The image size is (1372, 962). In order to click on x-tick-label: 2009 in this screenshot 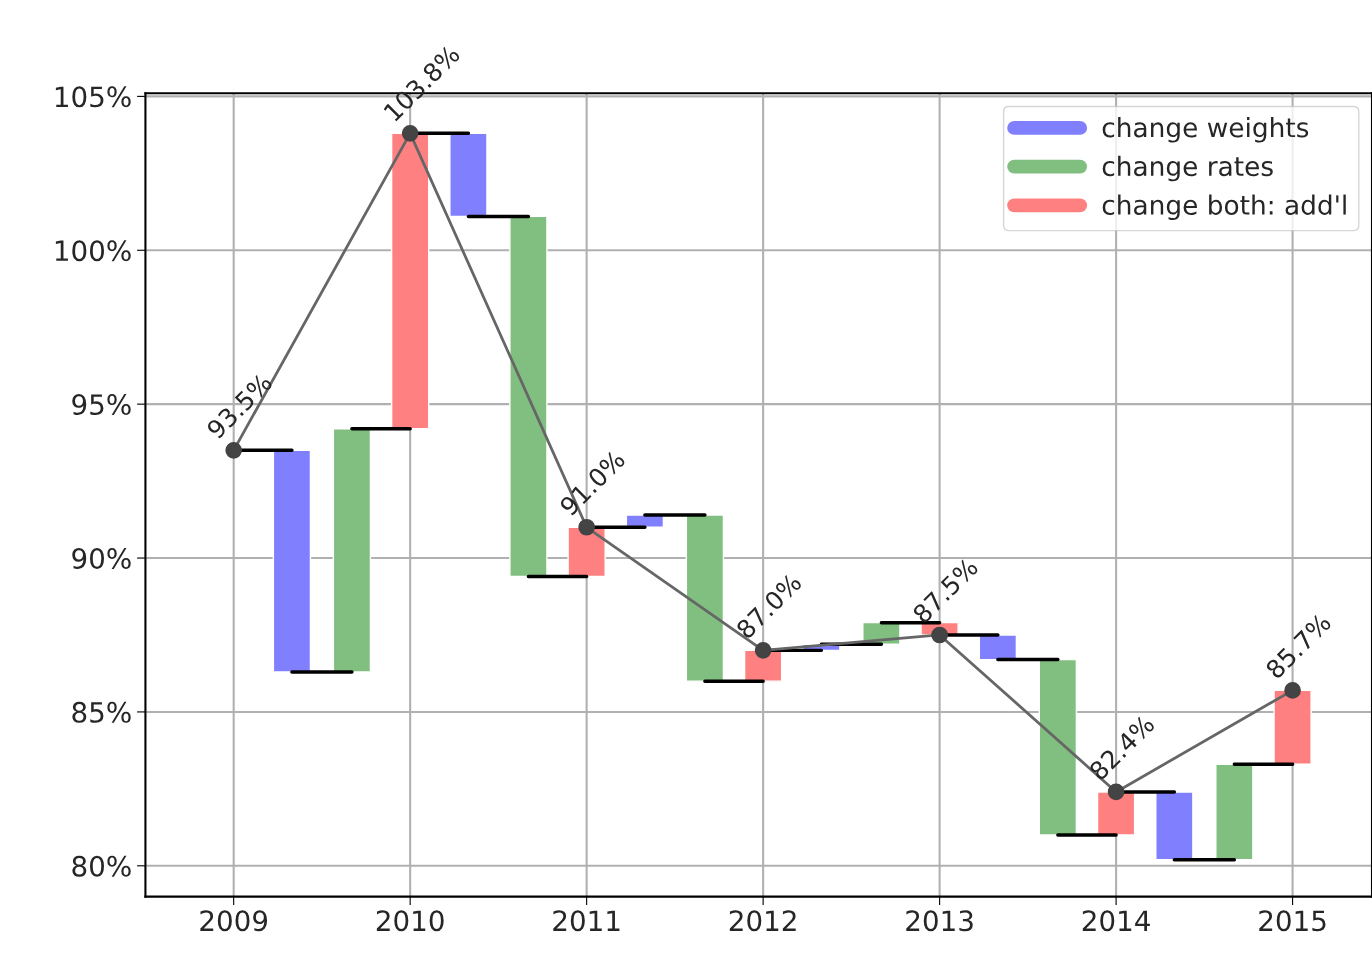, I will do `click(234, 921)`.